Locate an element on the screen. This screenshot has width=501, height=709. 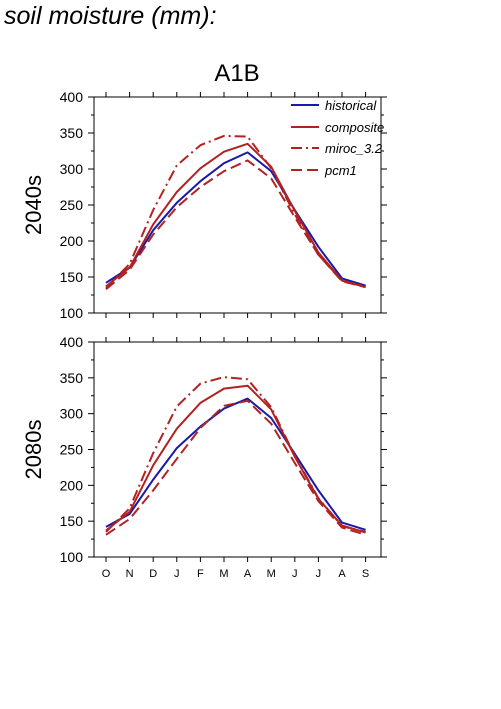
legend-label-composite: composite is located at coordinates (354, 127).